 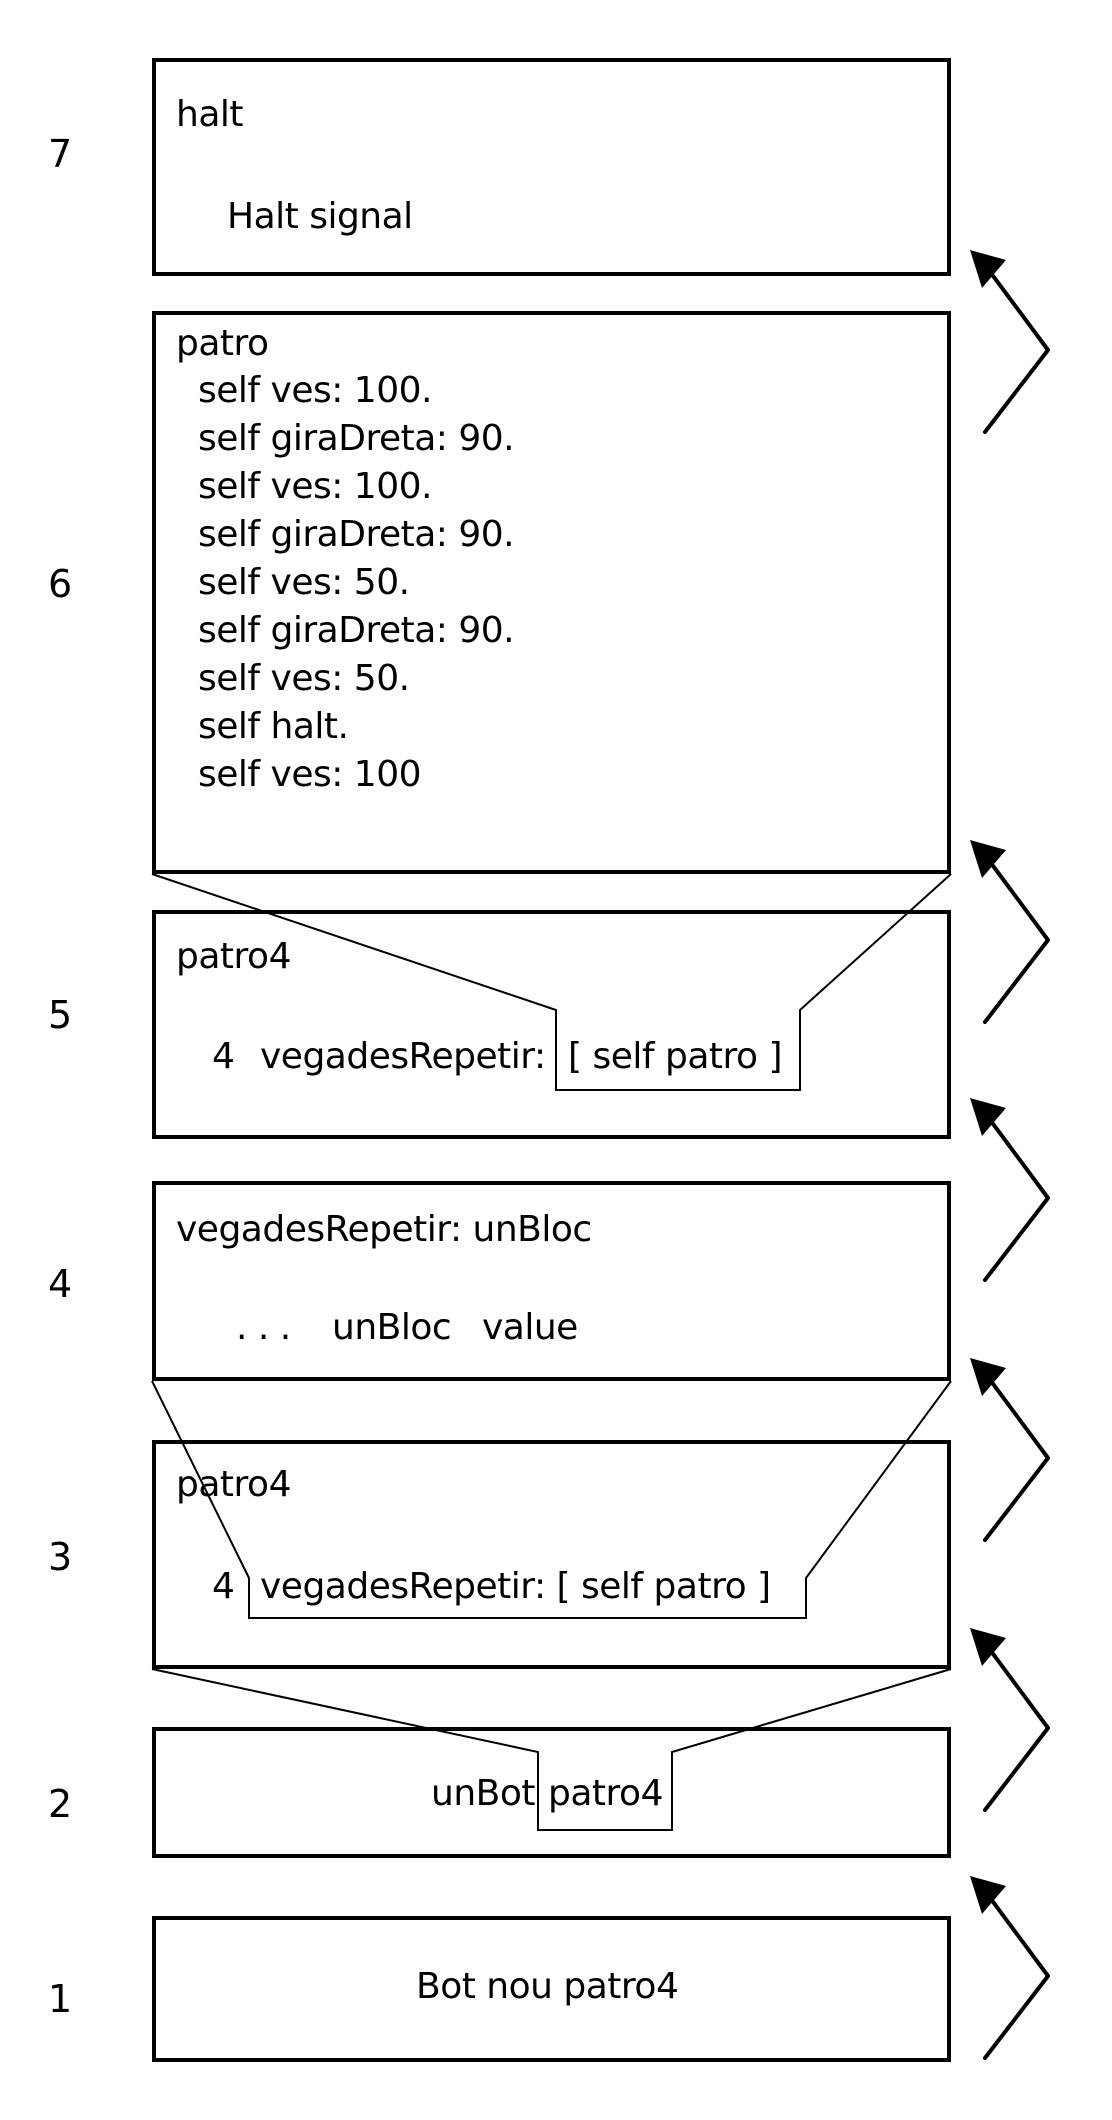 I want to click on level-3-number: 3, so click(x=60, y=1557).